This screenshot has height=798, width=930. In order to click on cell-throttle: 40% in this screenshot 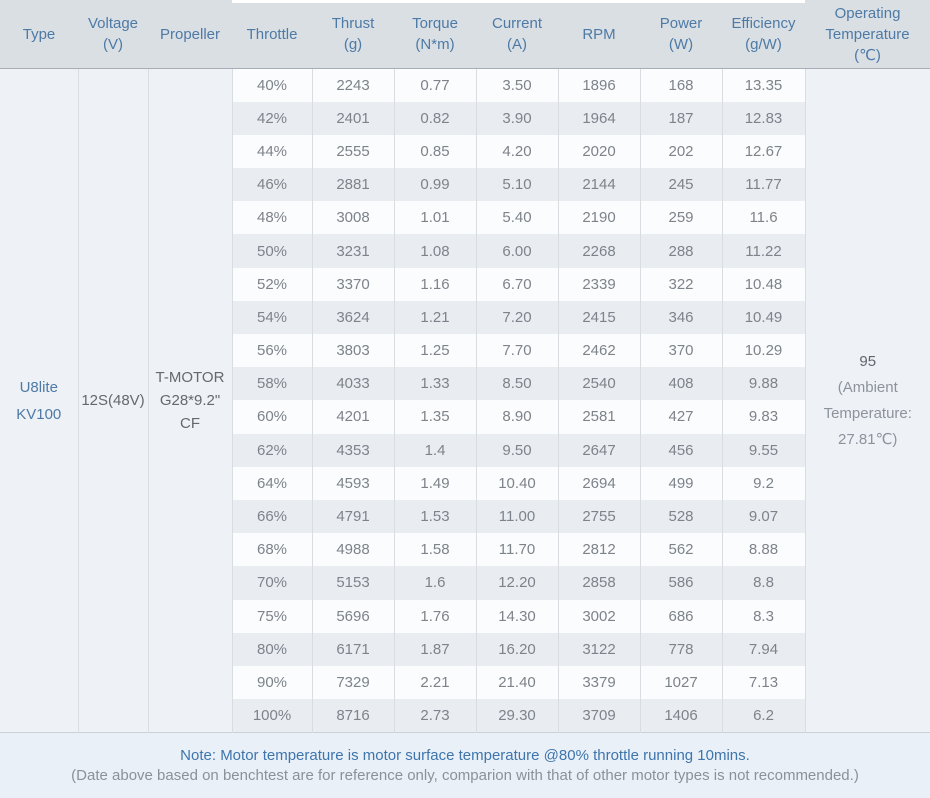, I will do `click(271, 85)`.